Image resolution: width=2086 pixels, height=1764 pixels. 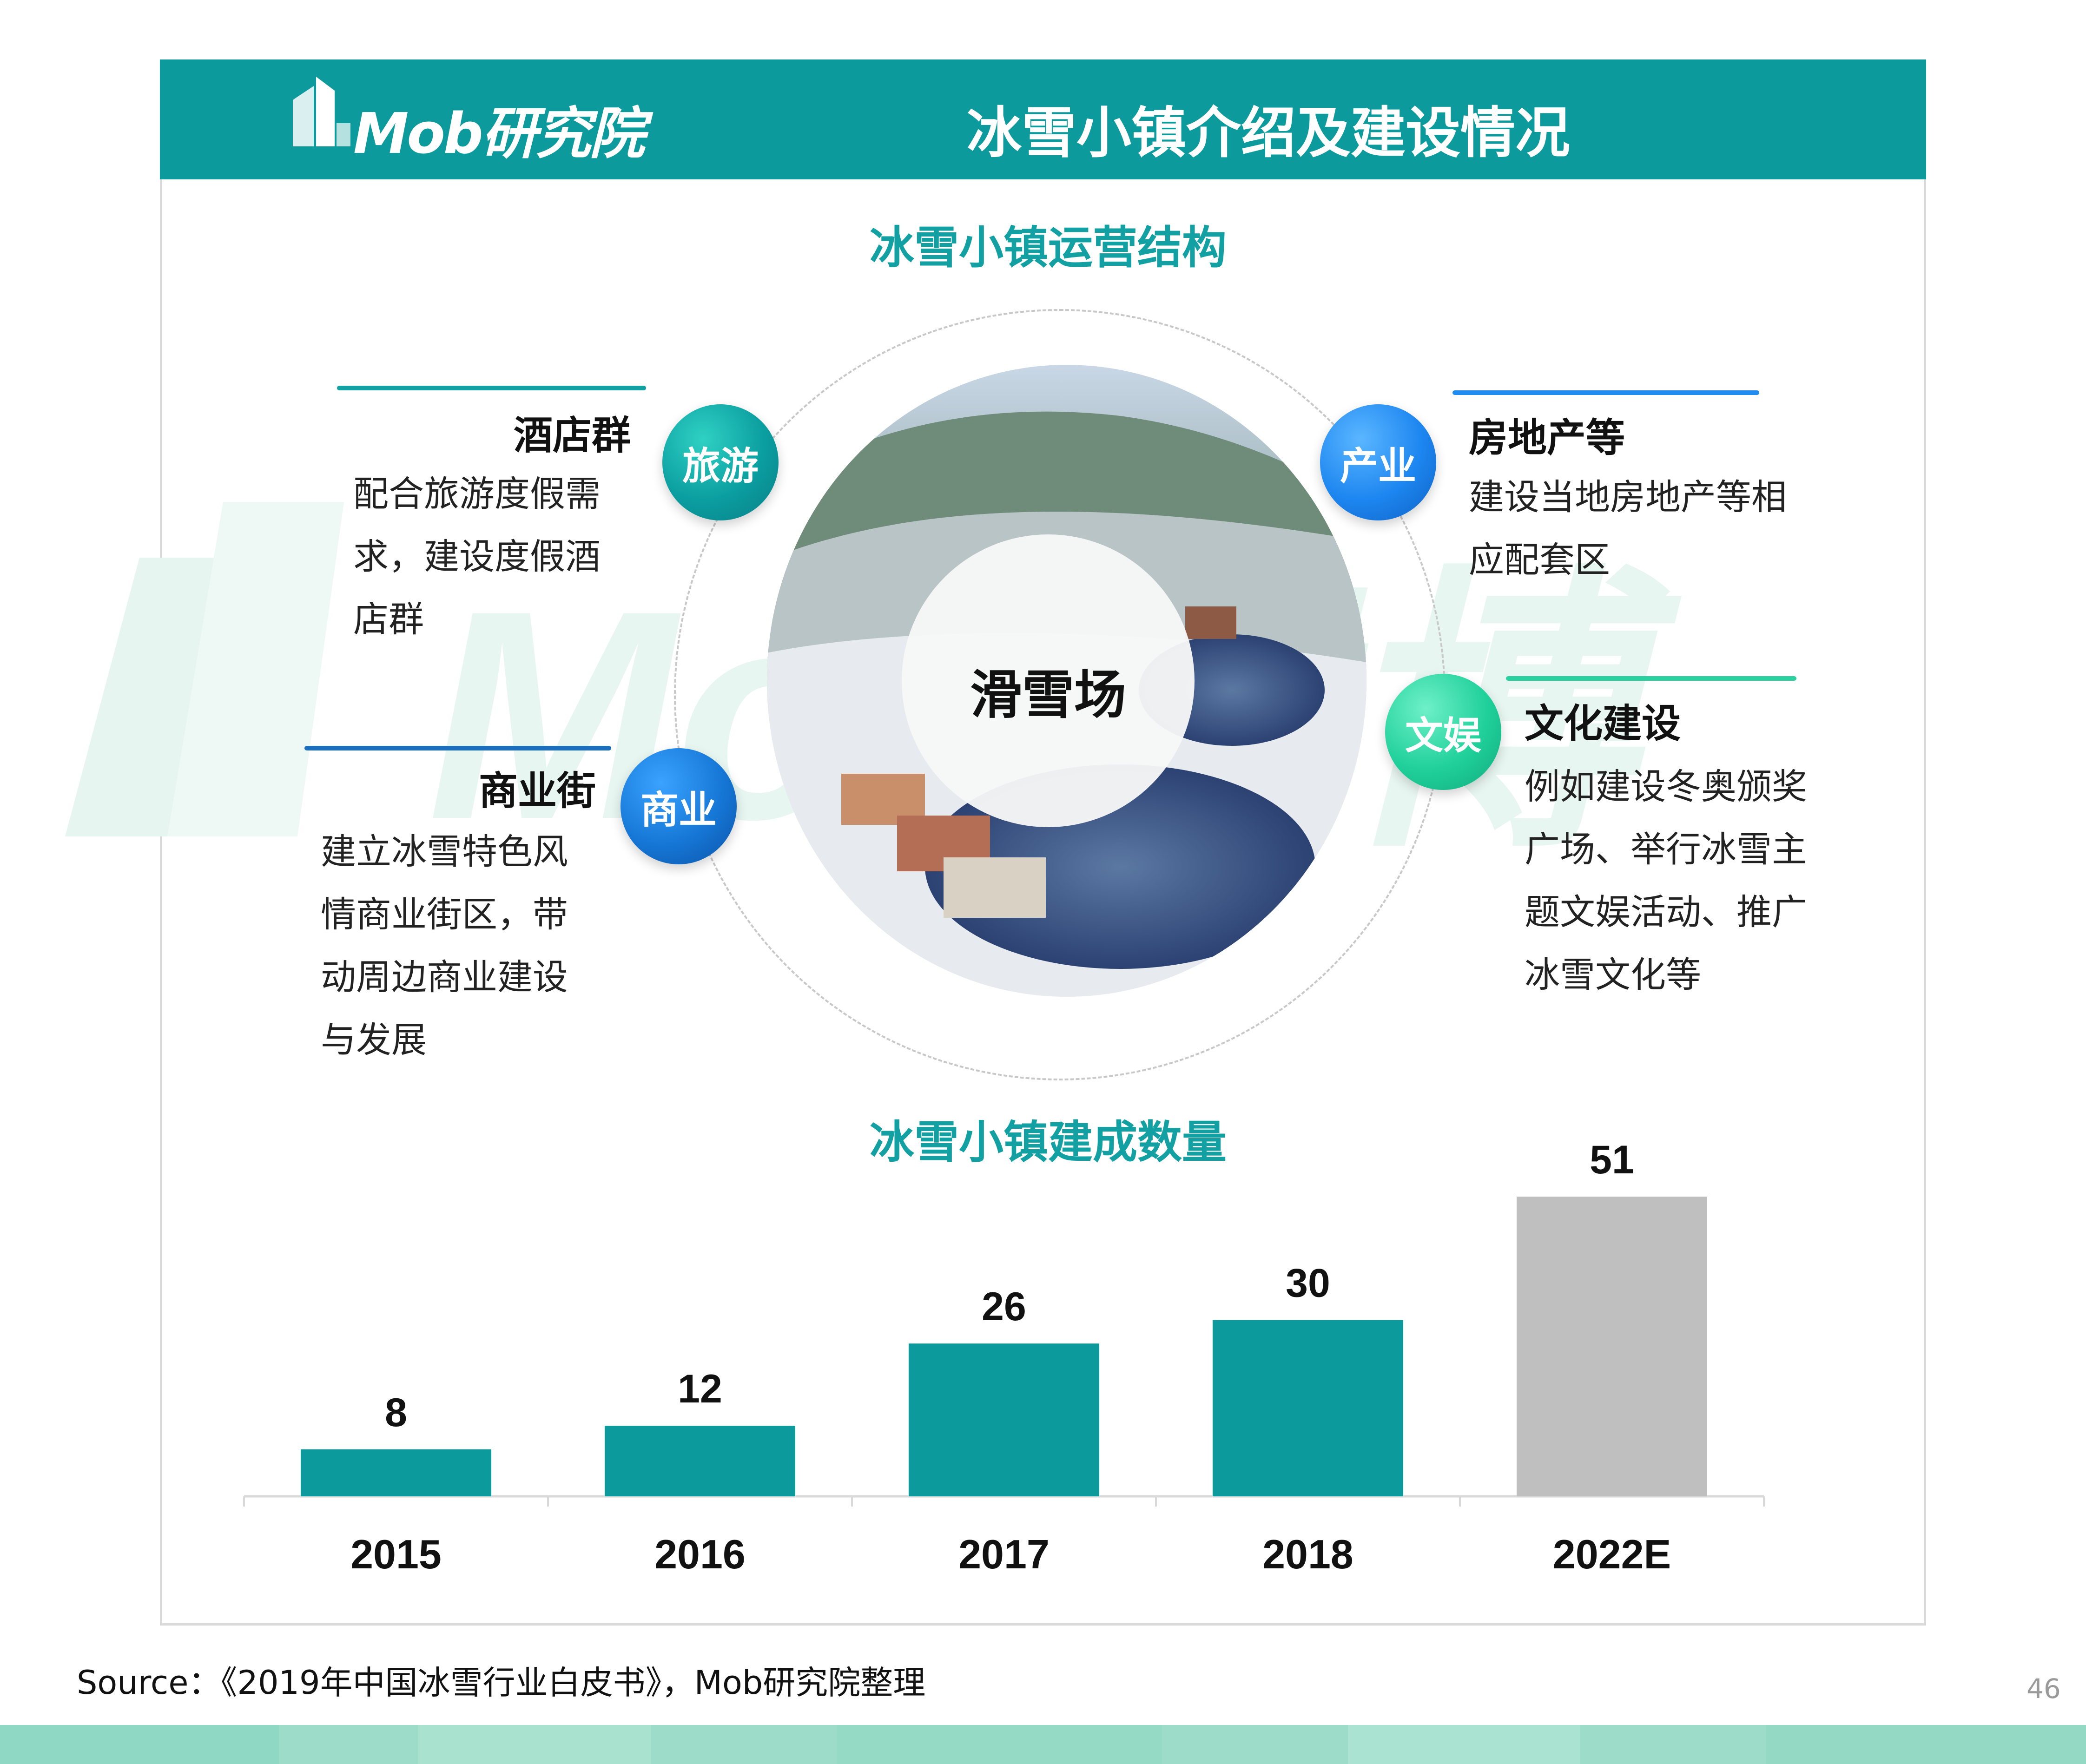 What do you see at coordinates (502, 1683) in the screenshot?
I see `source-note: Source：《2019年中国冰雪行业白皮书》，Mob研究院整理` at bounding box center [502, 1683].